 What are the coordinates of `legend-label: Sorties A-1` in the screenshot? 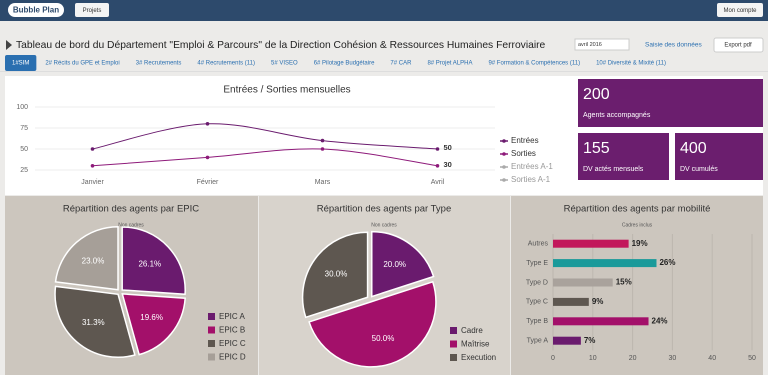 It's located at (531, 179).